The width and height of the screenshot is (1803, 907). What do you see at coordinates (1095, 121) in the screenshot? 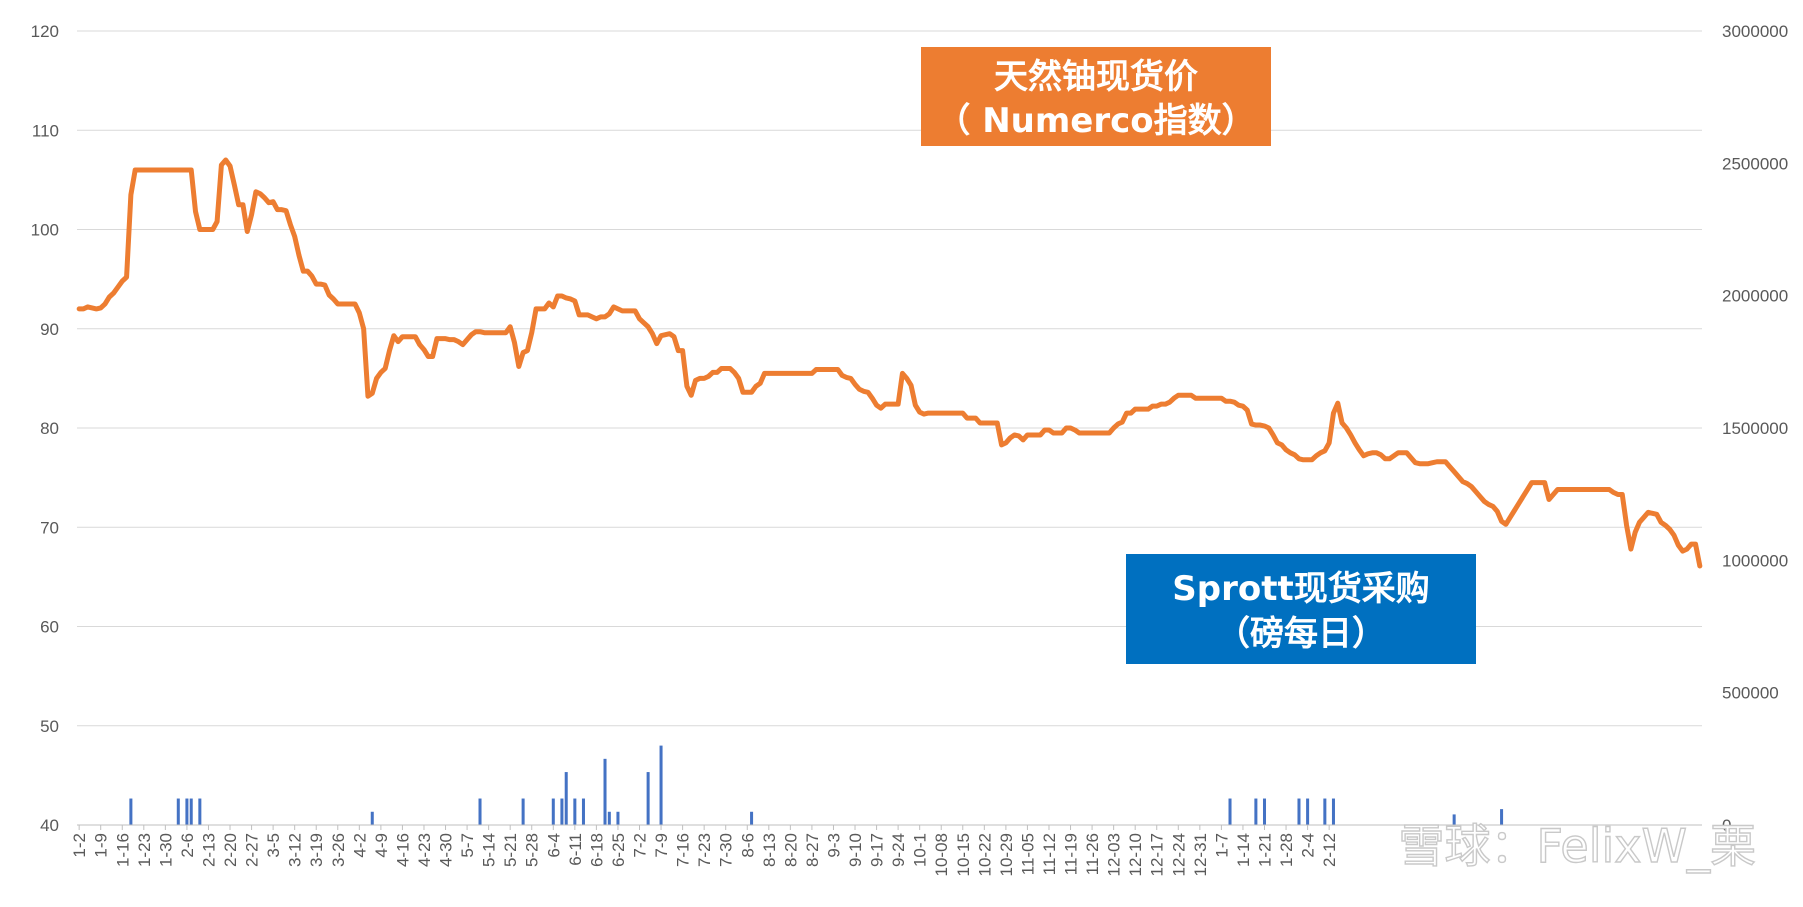
I see `annotation-uranium-price-line2: （ Numerco指数）` at bounding box center [1095, 121].